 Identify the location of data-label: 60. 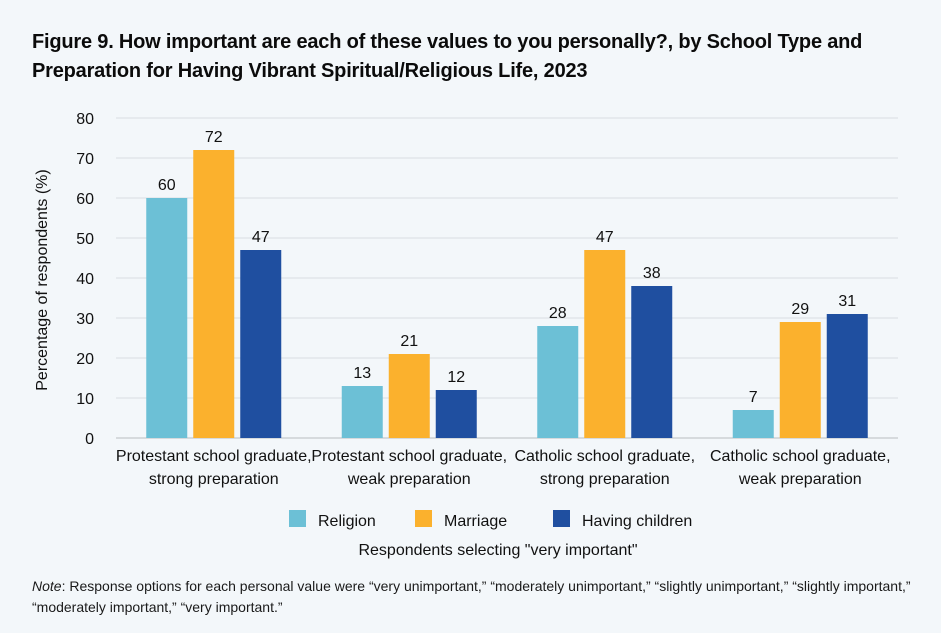
(167, 185).